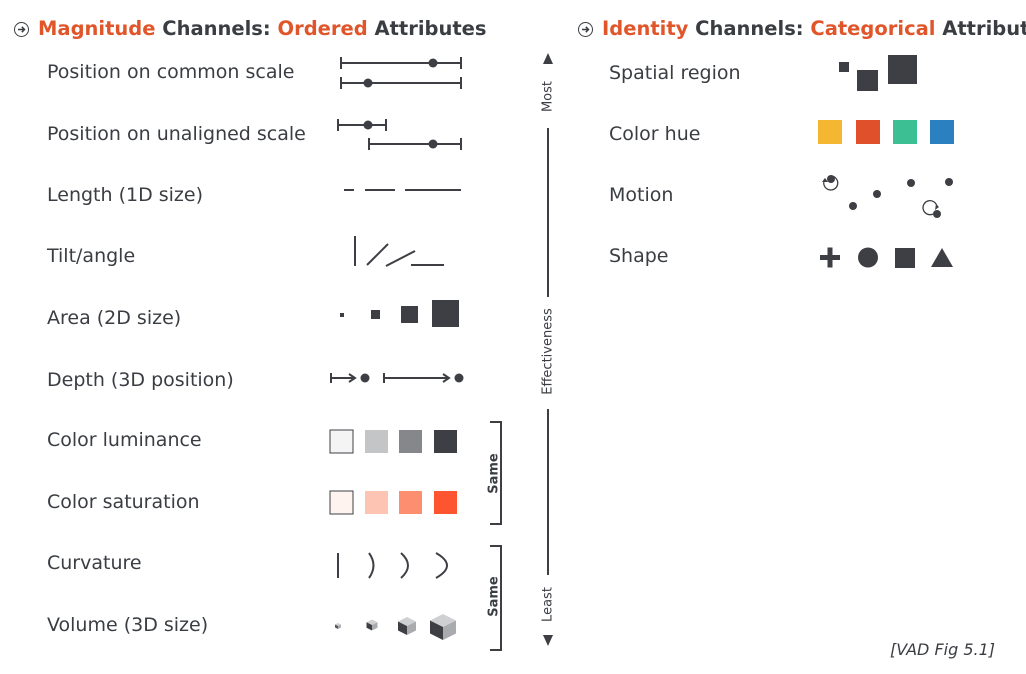 The image size is (1026, 674). I want to click on bracket-label-same-1: Same, so click(494, 473).